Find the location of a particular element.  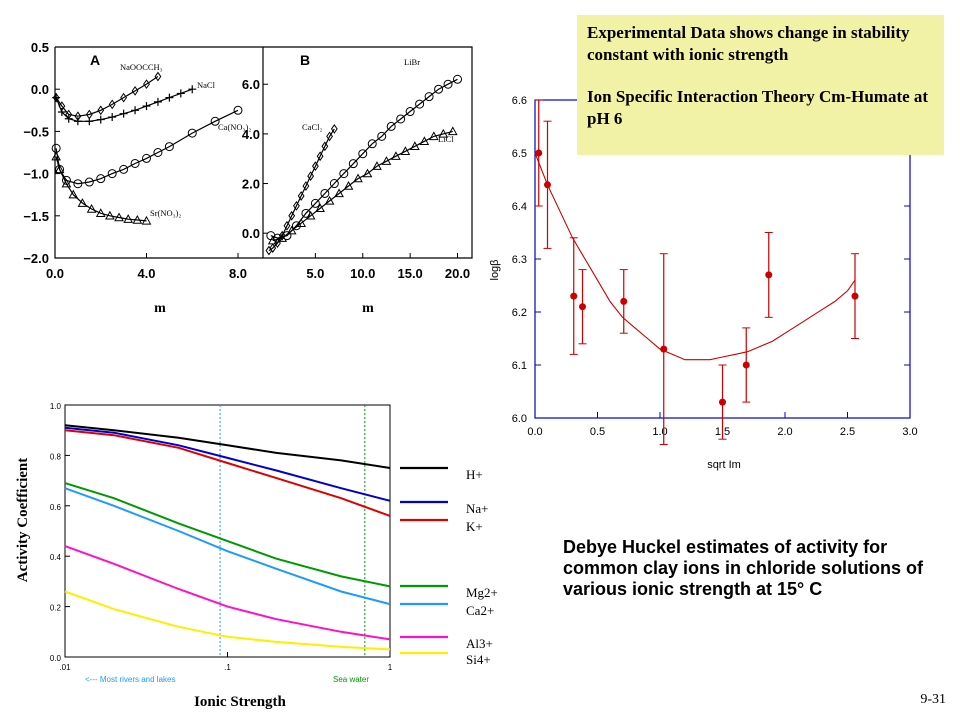

tick-label: 4.0 is located at coordinates (251, 134).